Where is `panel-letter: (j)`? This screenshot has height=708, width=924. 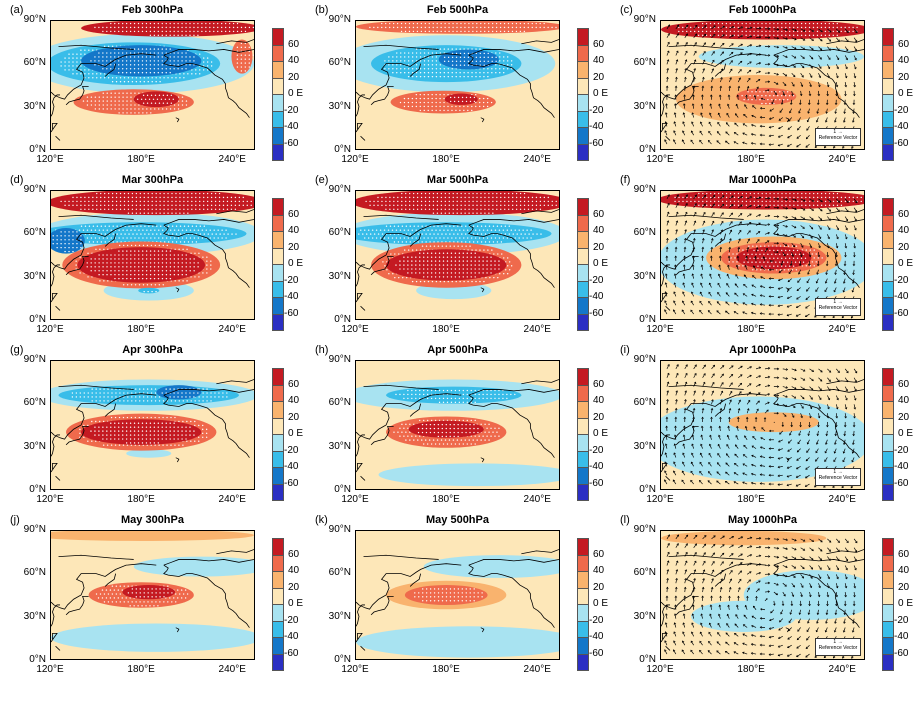
panel-letter: (j) is located at coordinates (15, 520).